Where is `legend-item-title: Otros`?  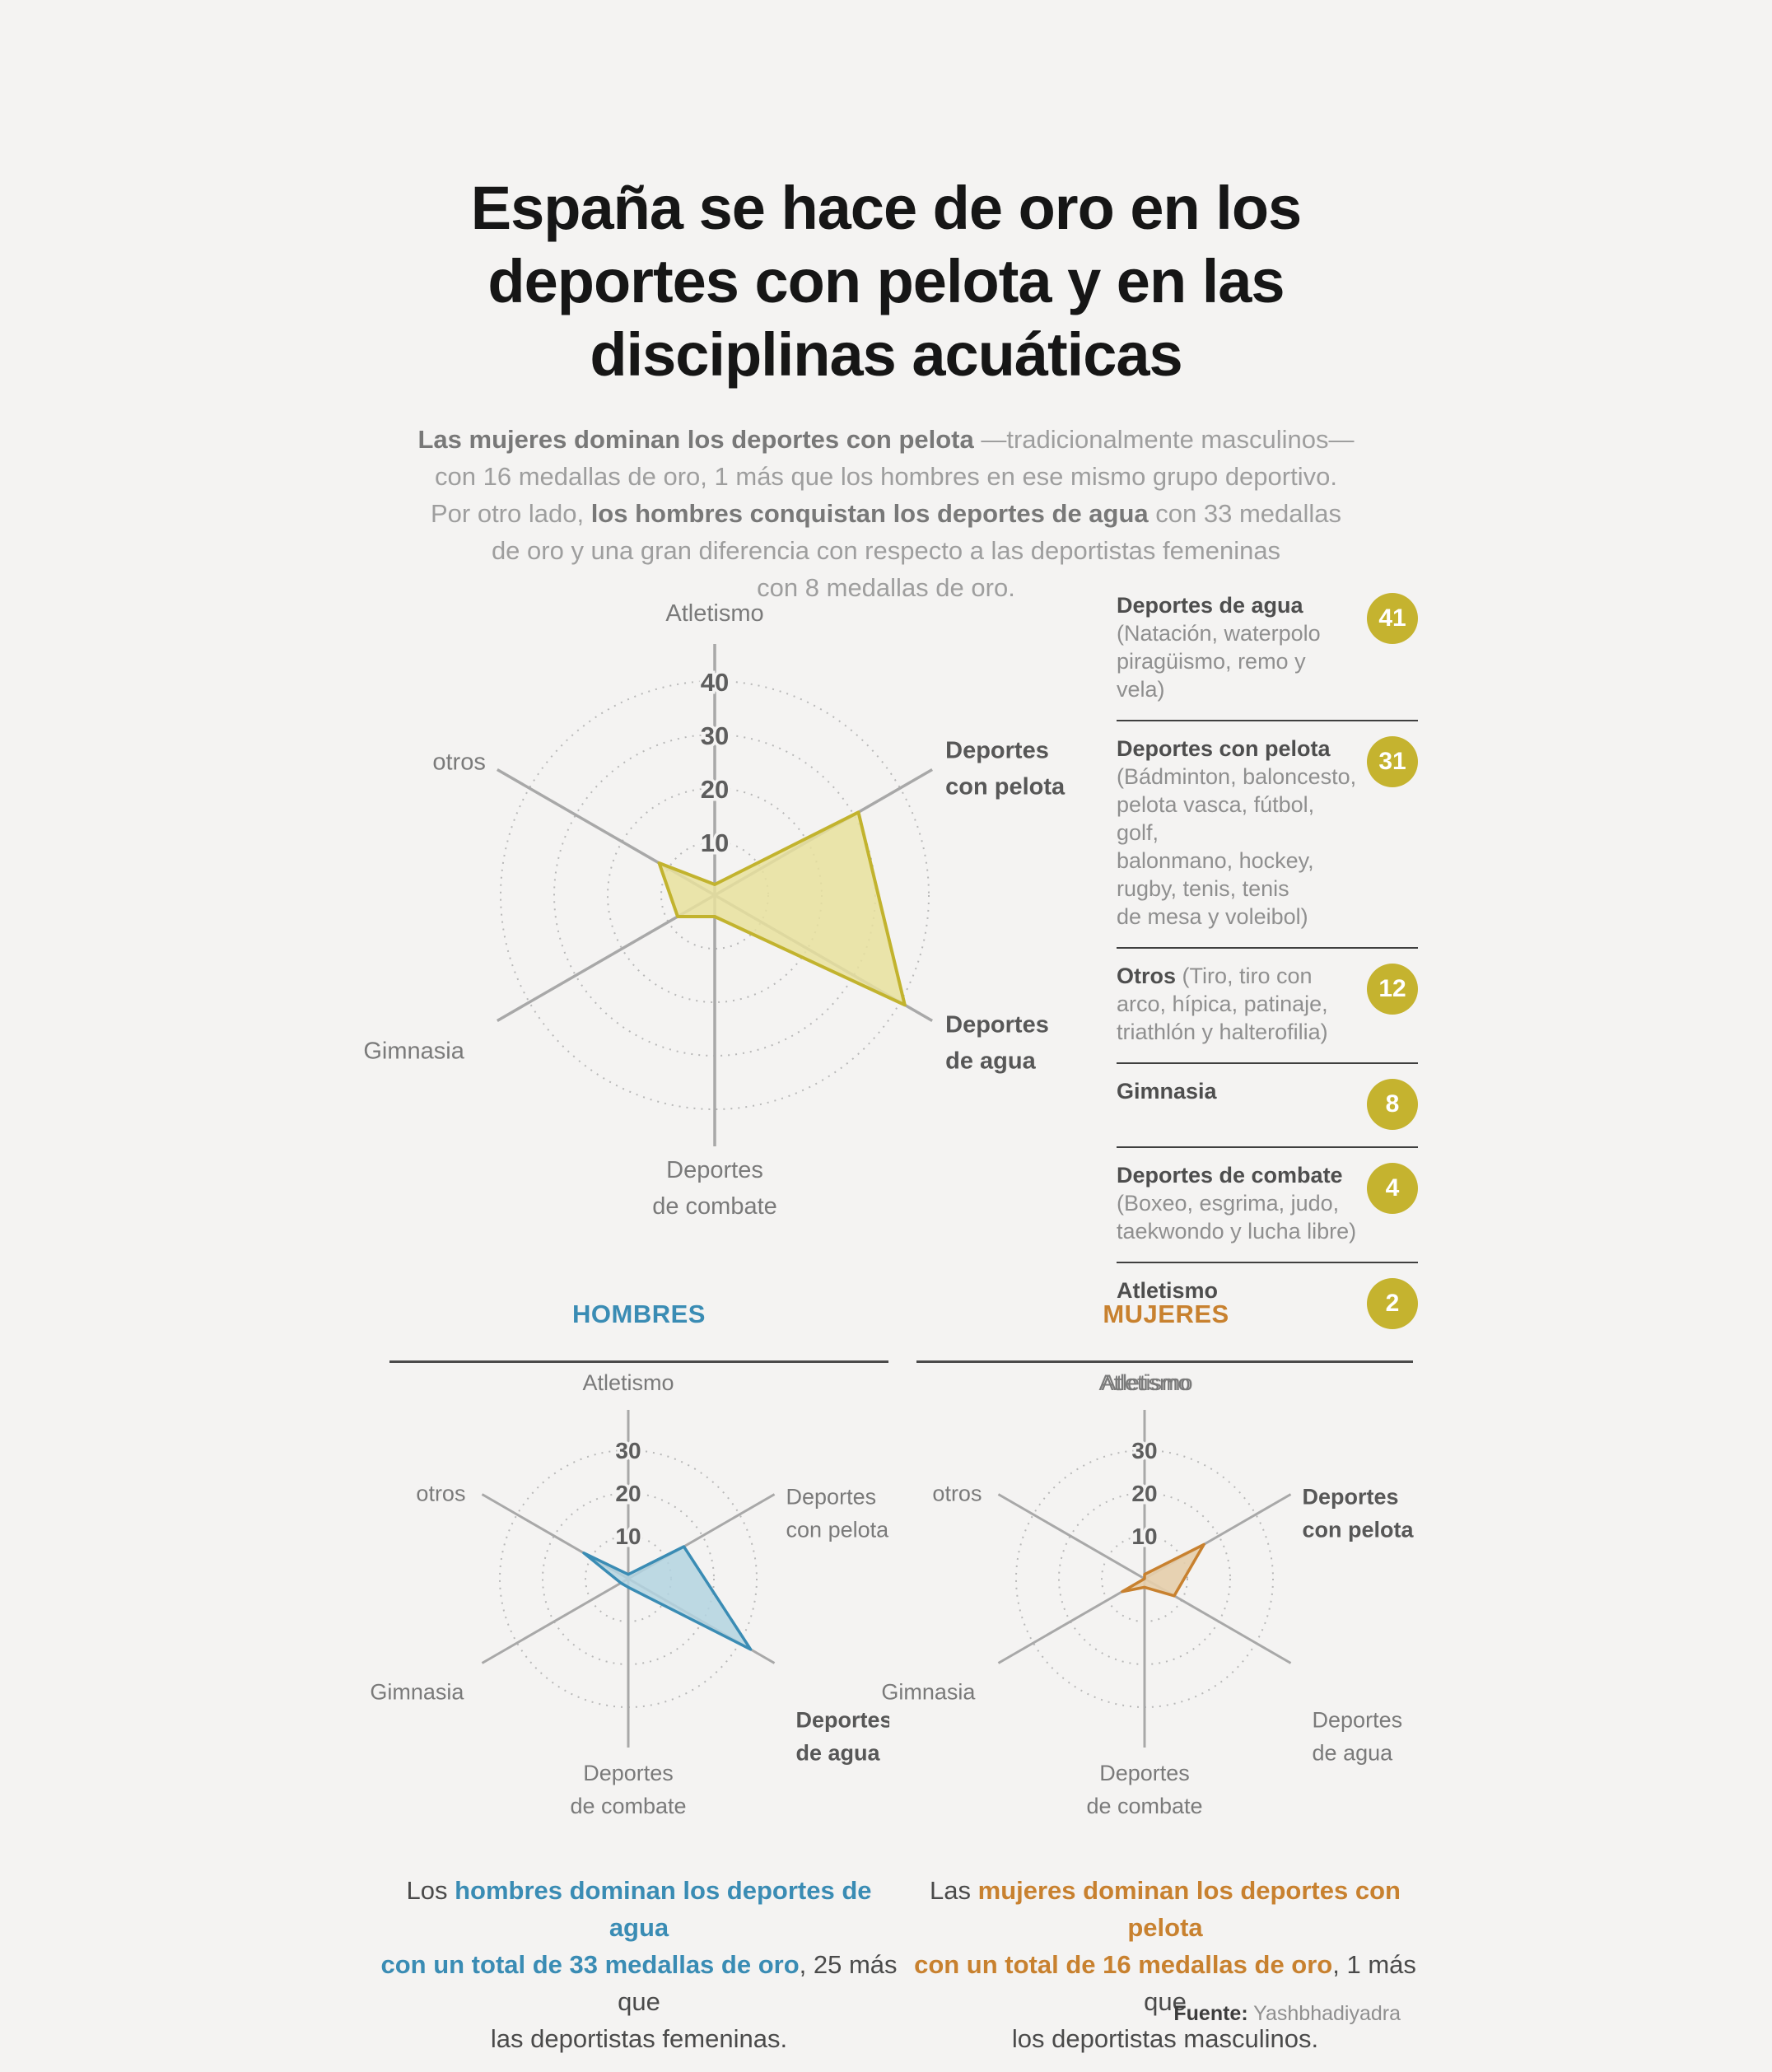 legend-item-title: Otros is located at coordinates (1147, 976).